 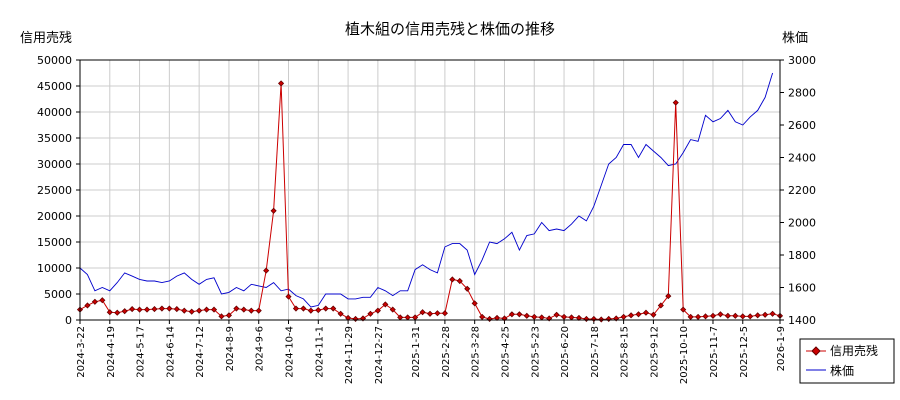 I want to click on x-tick-label: 2025-2-28, so click(x=446, y=352).